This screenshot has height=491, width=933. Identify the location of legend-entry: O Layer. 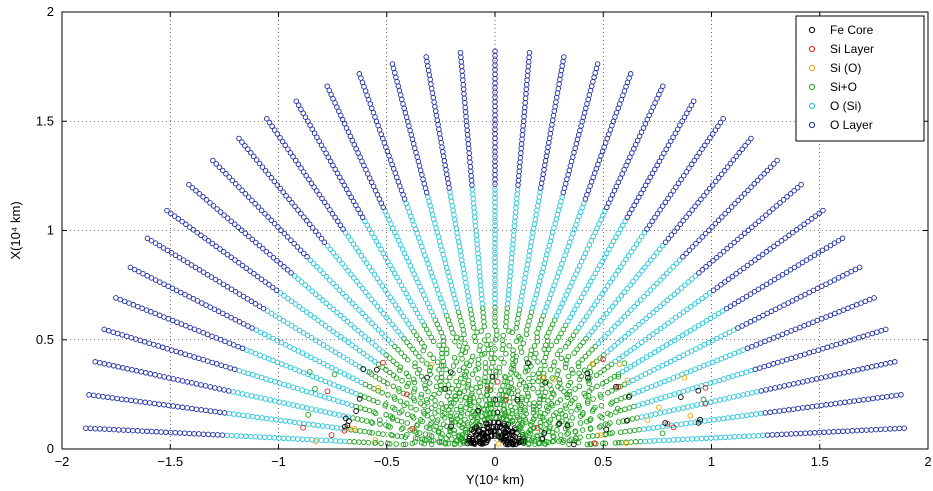
(851, 125).